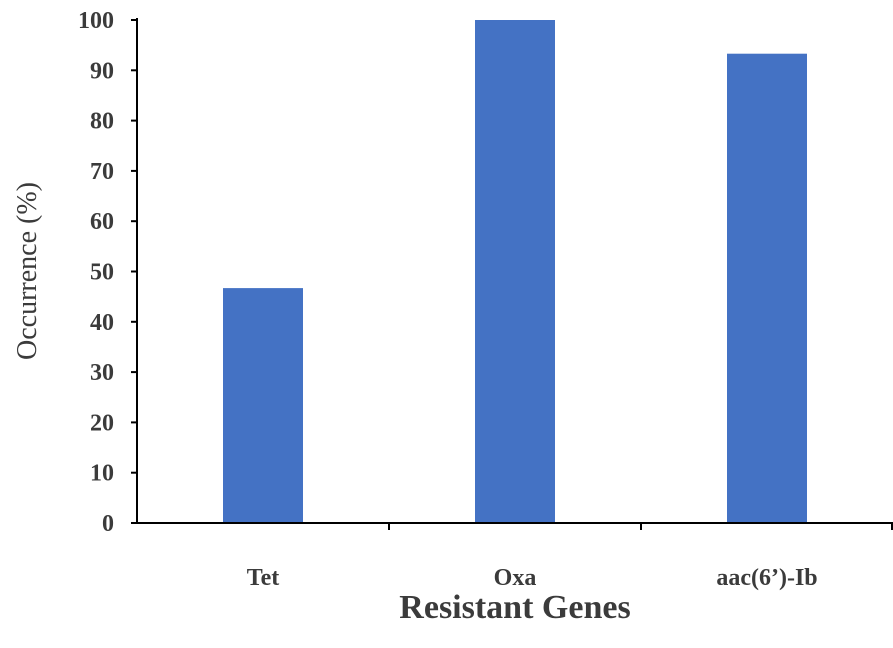 The image size is (893, 648). Describe the element at coordinates (514, 556) in the screenshot. I see `x-axis: Tet Oxa aac(6’)-Ib` at that location.